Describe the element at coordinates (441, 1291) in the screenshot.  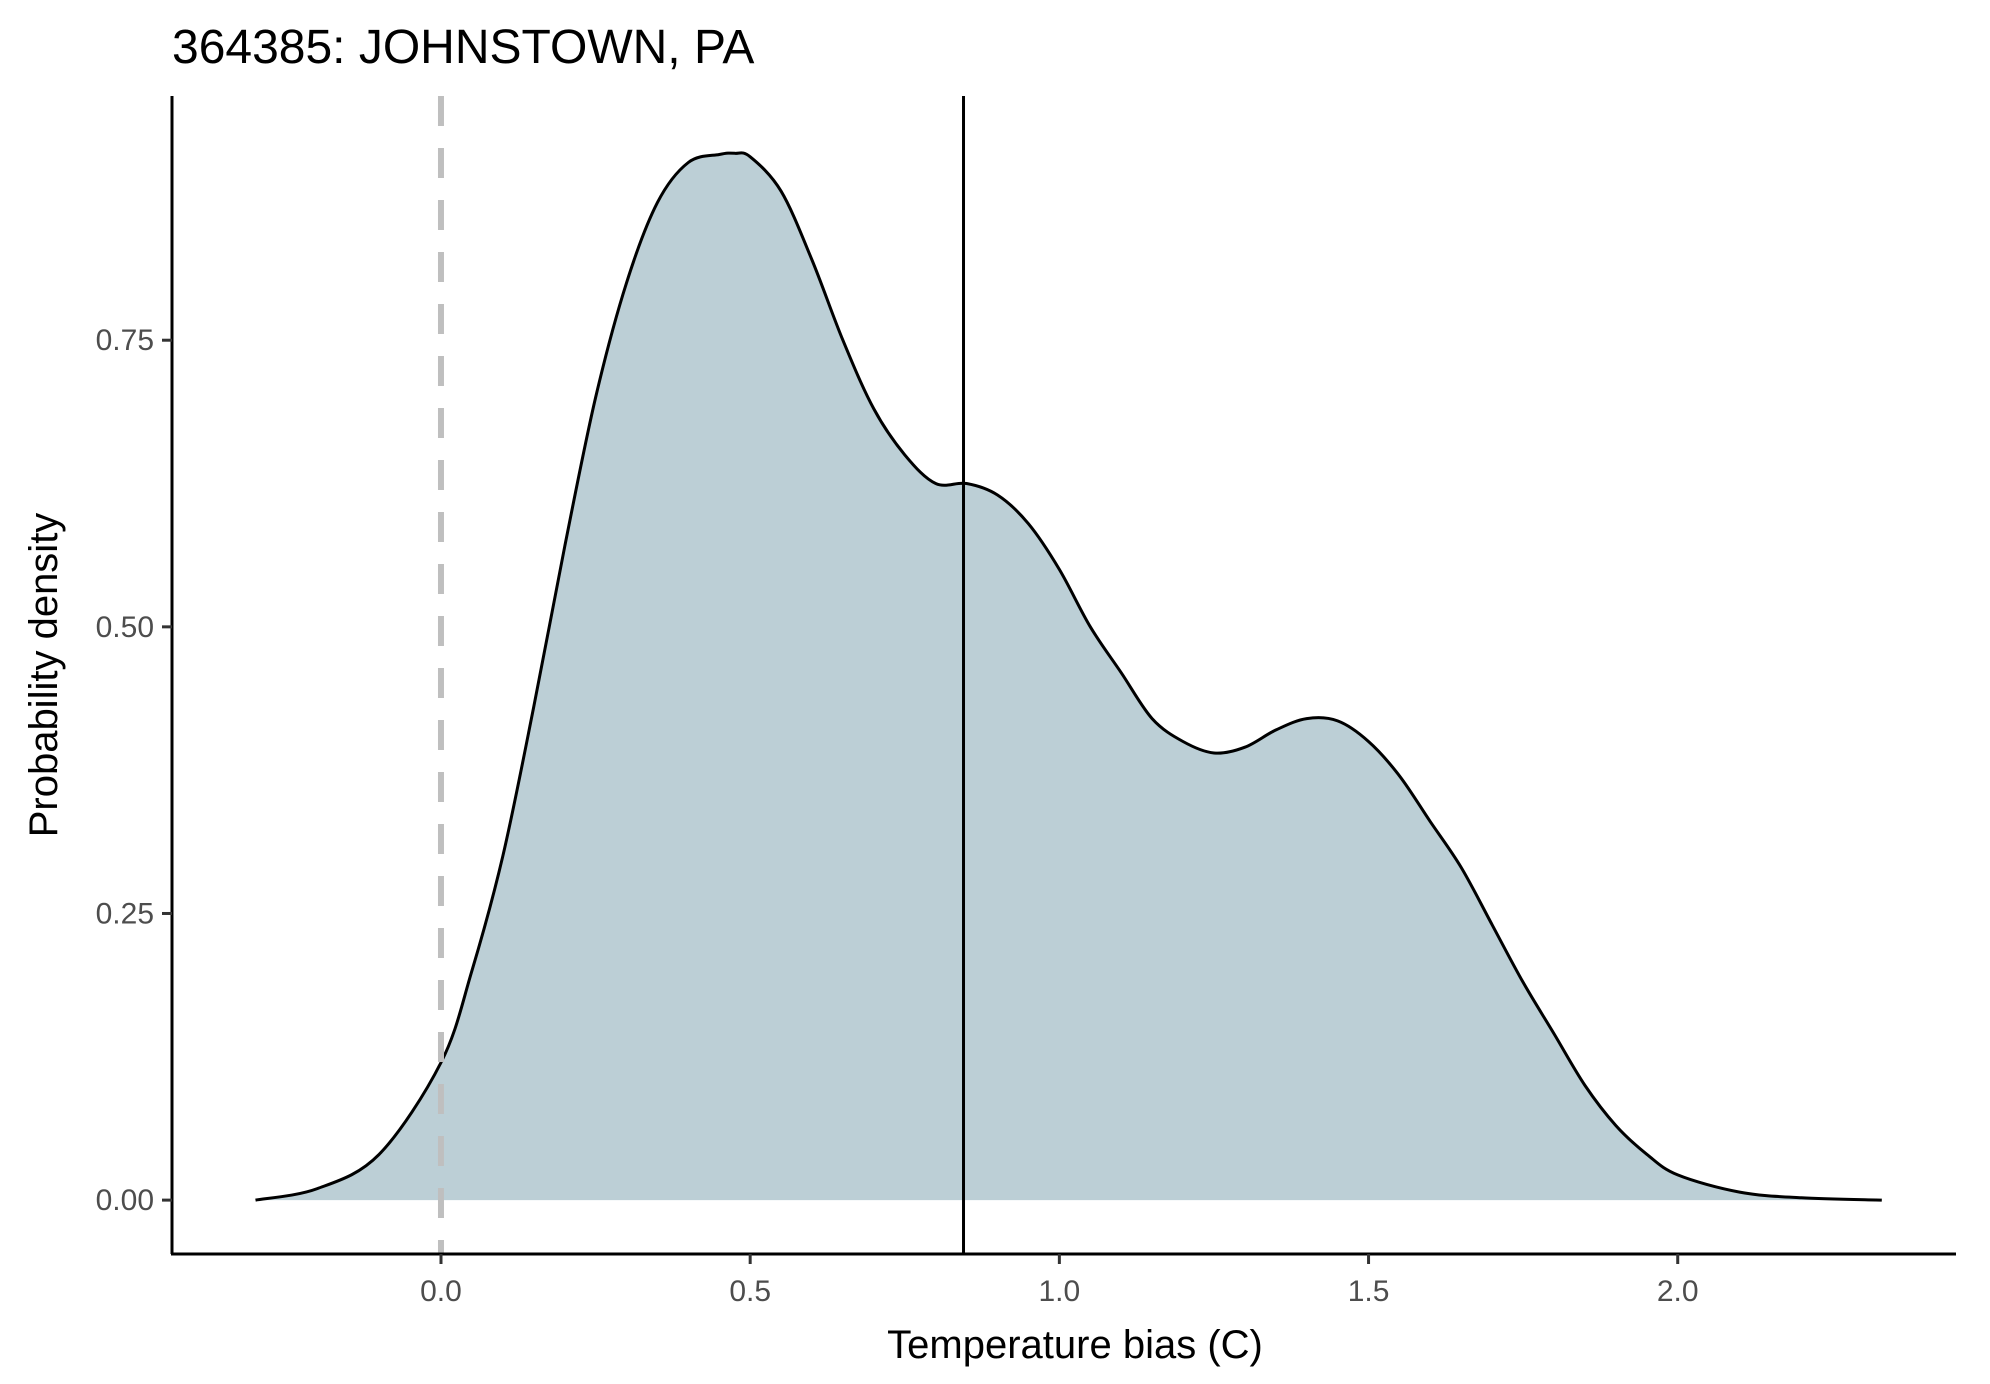
I see `x-tick-label: 0.0` at that location.